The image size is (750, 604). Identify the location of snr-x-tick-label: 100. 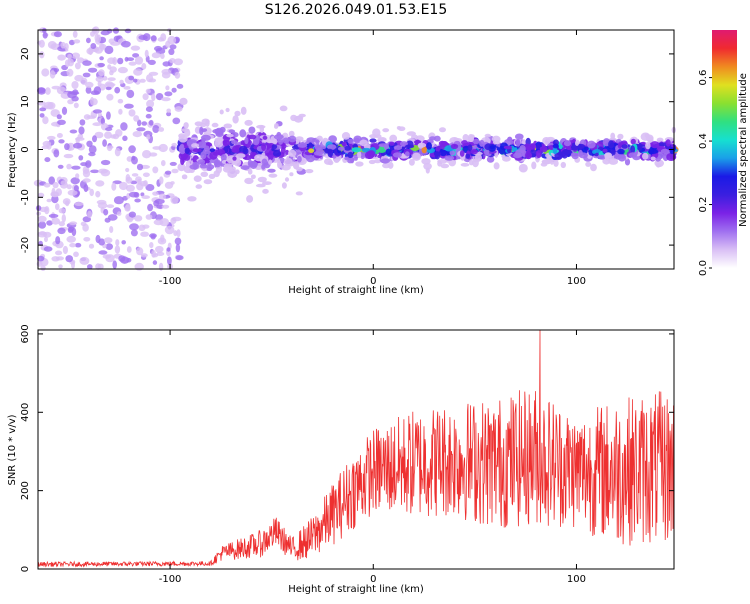
(576, 579).